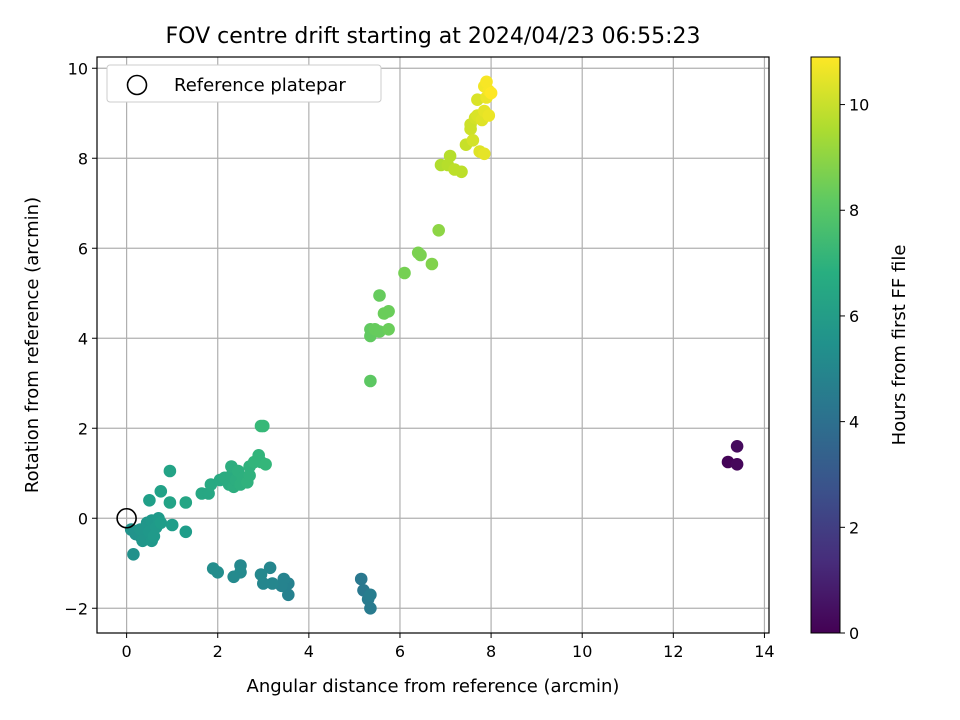  I want to click on y-ticks: −2 0 2 4 6 8 10, so click(80, 338).